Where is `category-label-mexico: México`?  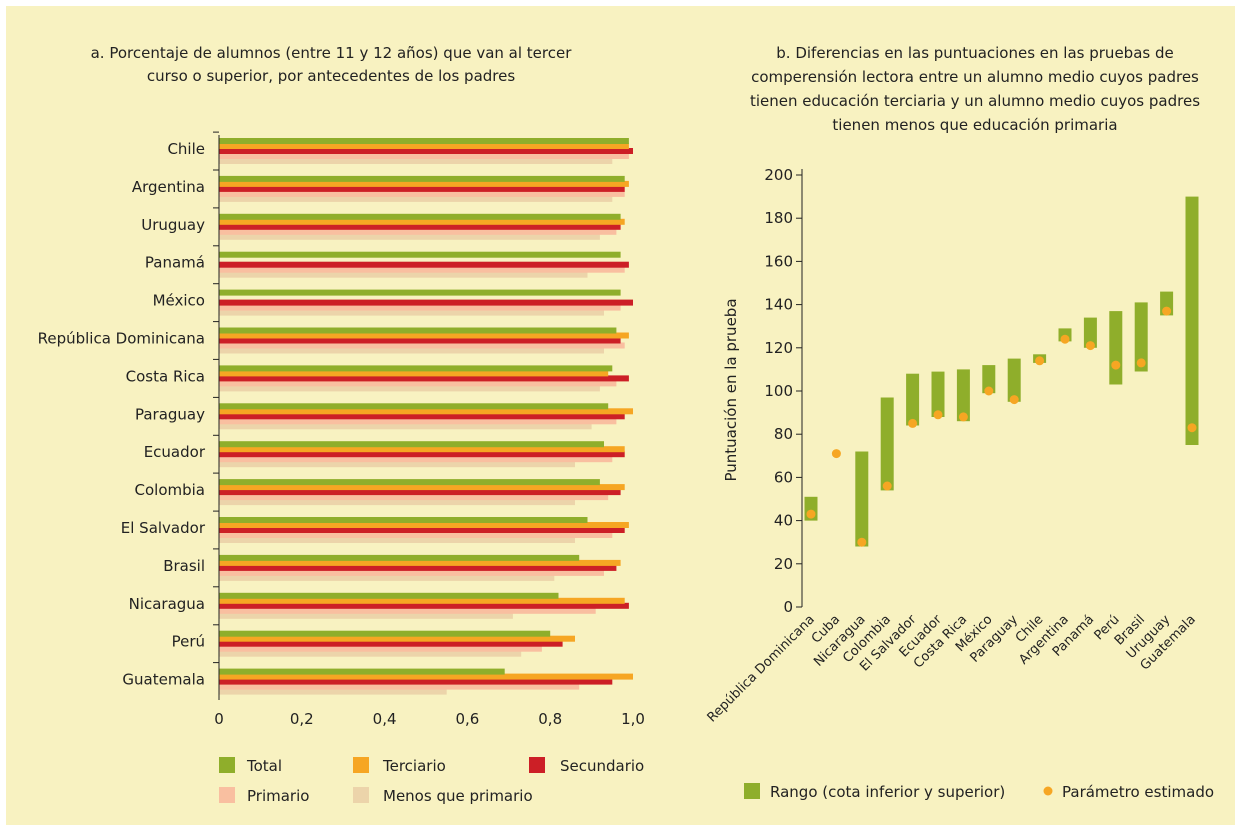
category-label-mexico: México is located at coordinates (179, 301).